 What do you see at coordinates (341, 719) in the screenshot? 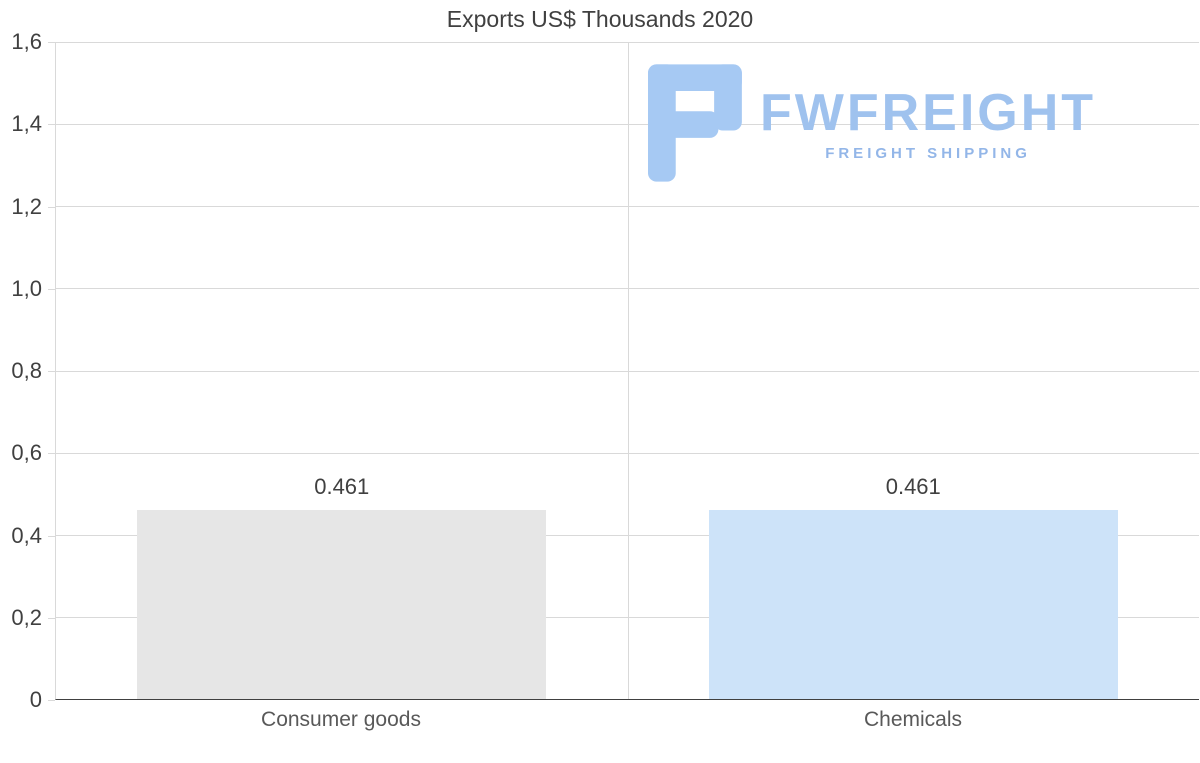
I see `category-label: Consumer goods` at bounding box center [341, 719].